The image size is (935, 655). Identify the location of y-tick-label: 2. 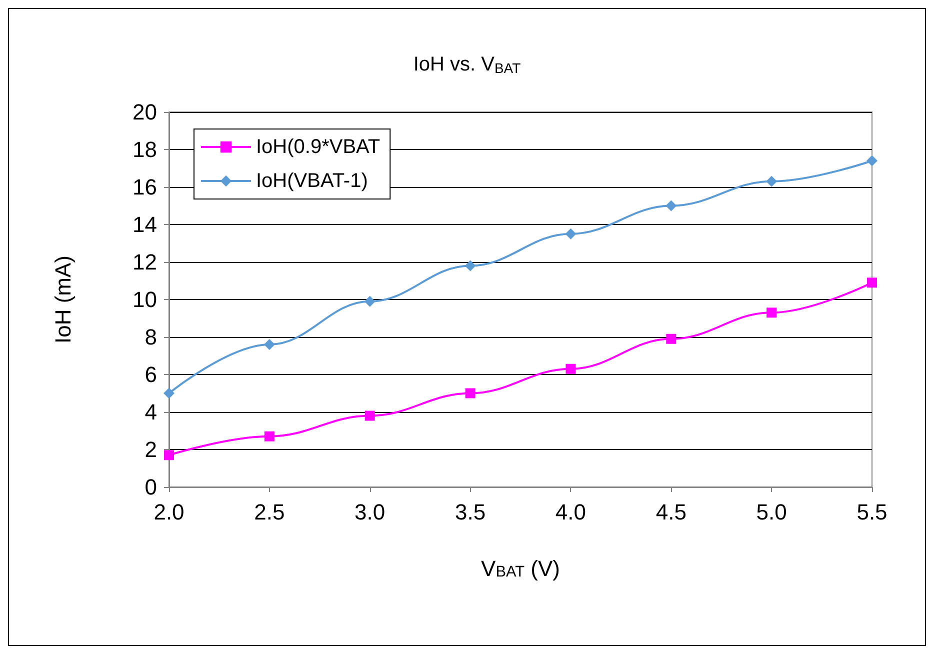
(150, 449).